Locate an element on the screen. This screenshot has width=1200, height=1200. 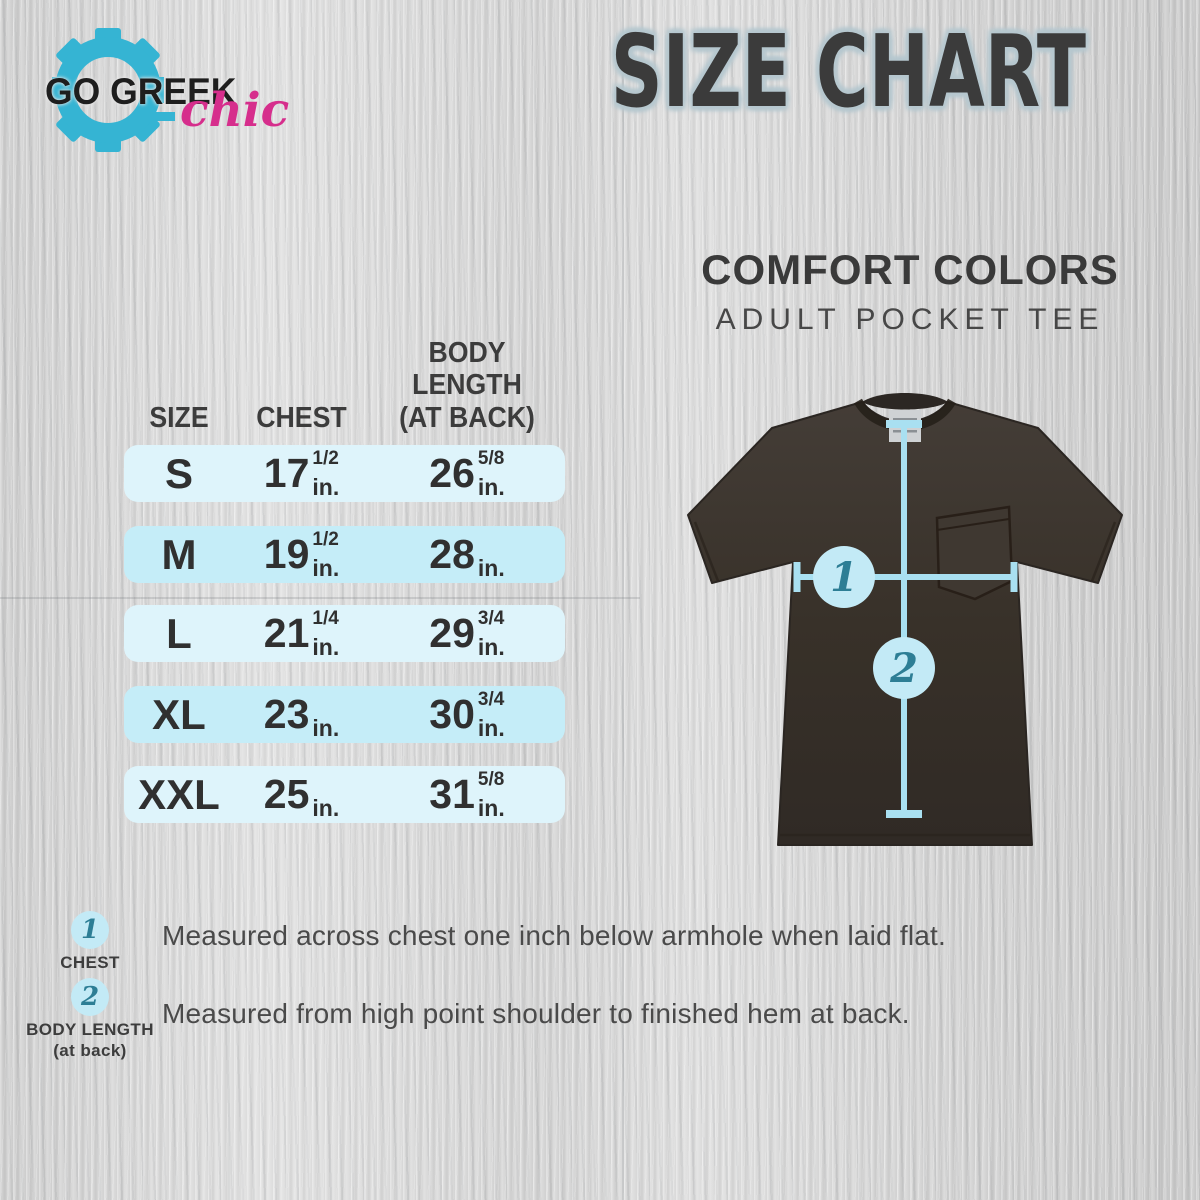
footnote-2-label: BODY LENGTH (at back) is located at coordinates (90, 1040).